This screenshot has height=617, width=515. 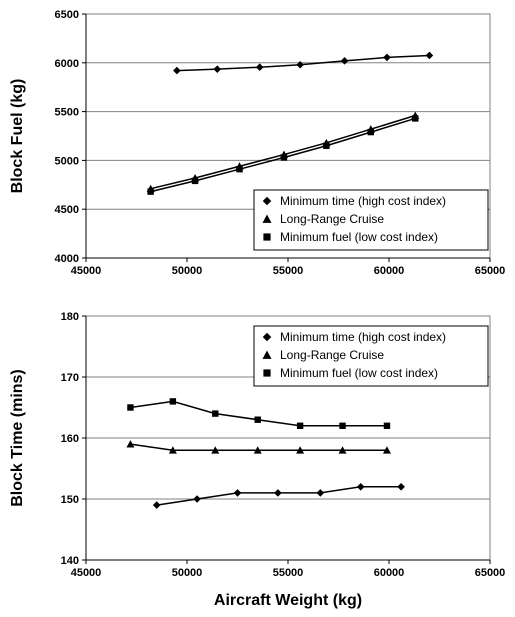 I want to click on chart1-y-tick-label: 4500, so click(x=67, y=210).